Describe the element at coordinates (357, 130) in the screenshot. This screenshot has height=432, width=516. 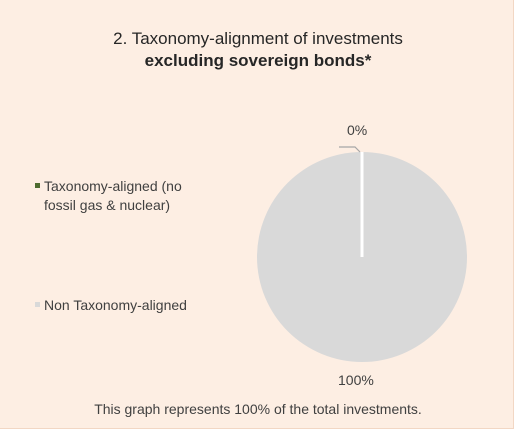
I see `data-label-aligned: 0%` at that location.